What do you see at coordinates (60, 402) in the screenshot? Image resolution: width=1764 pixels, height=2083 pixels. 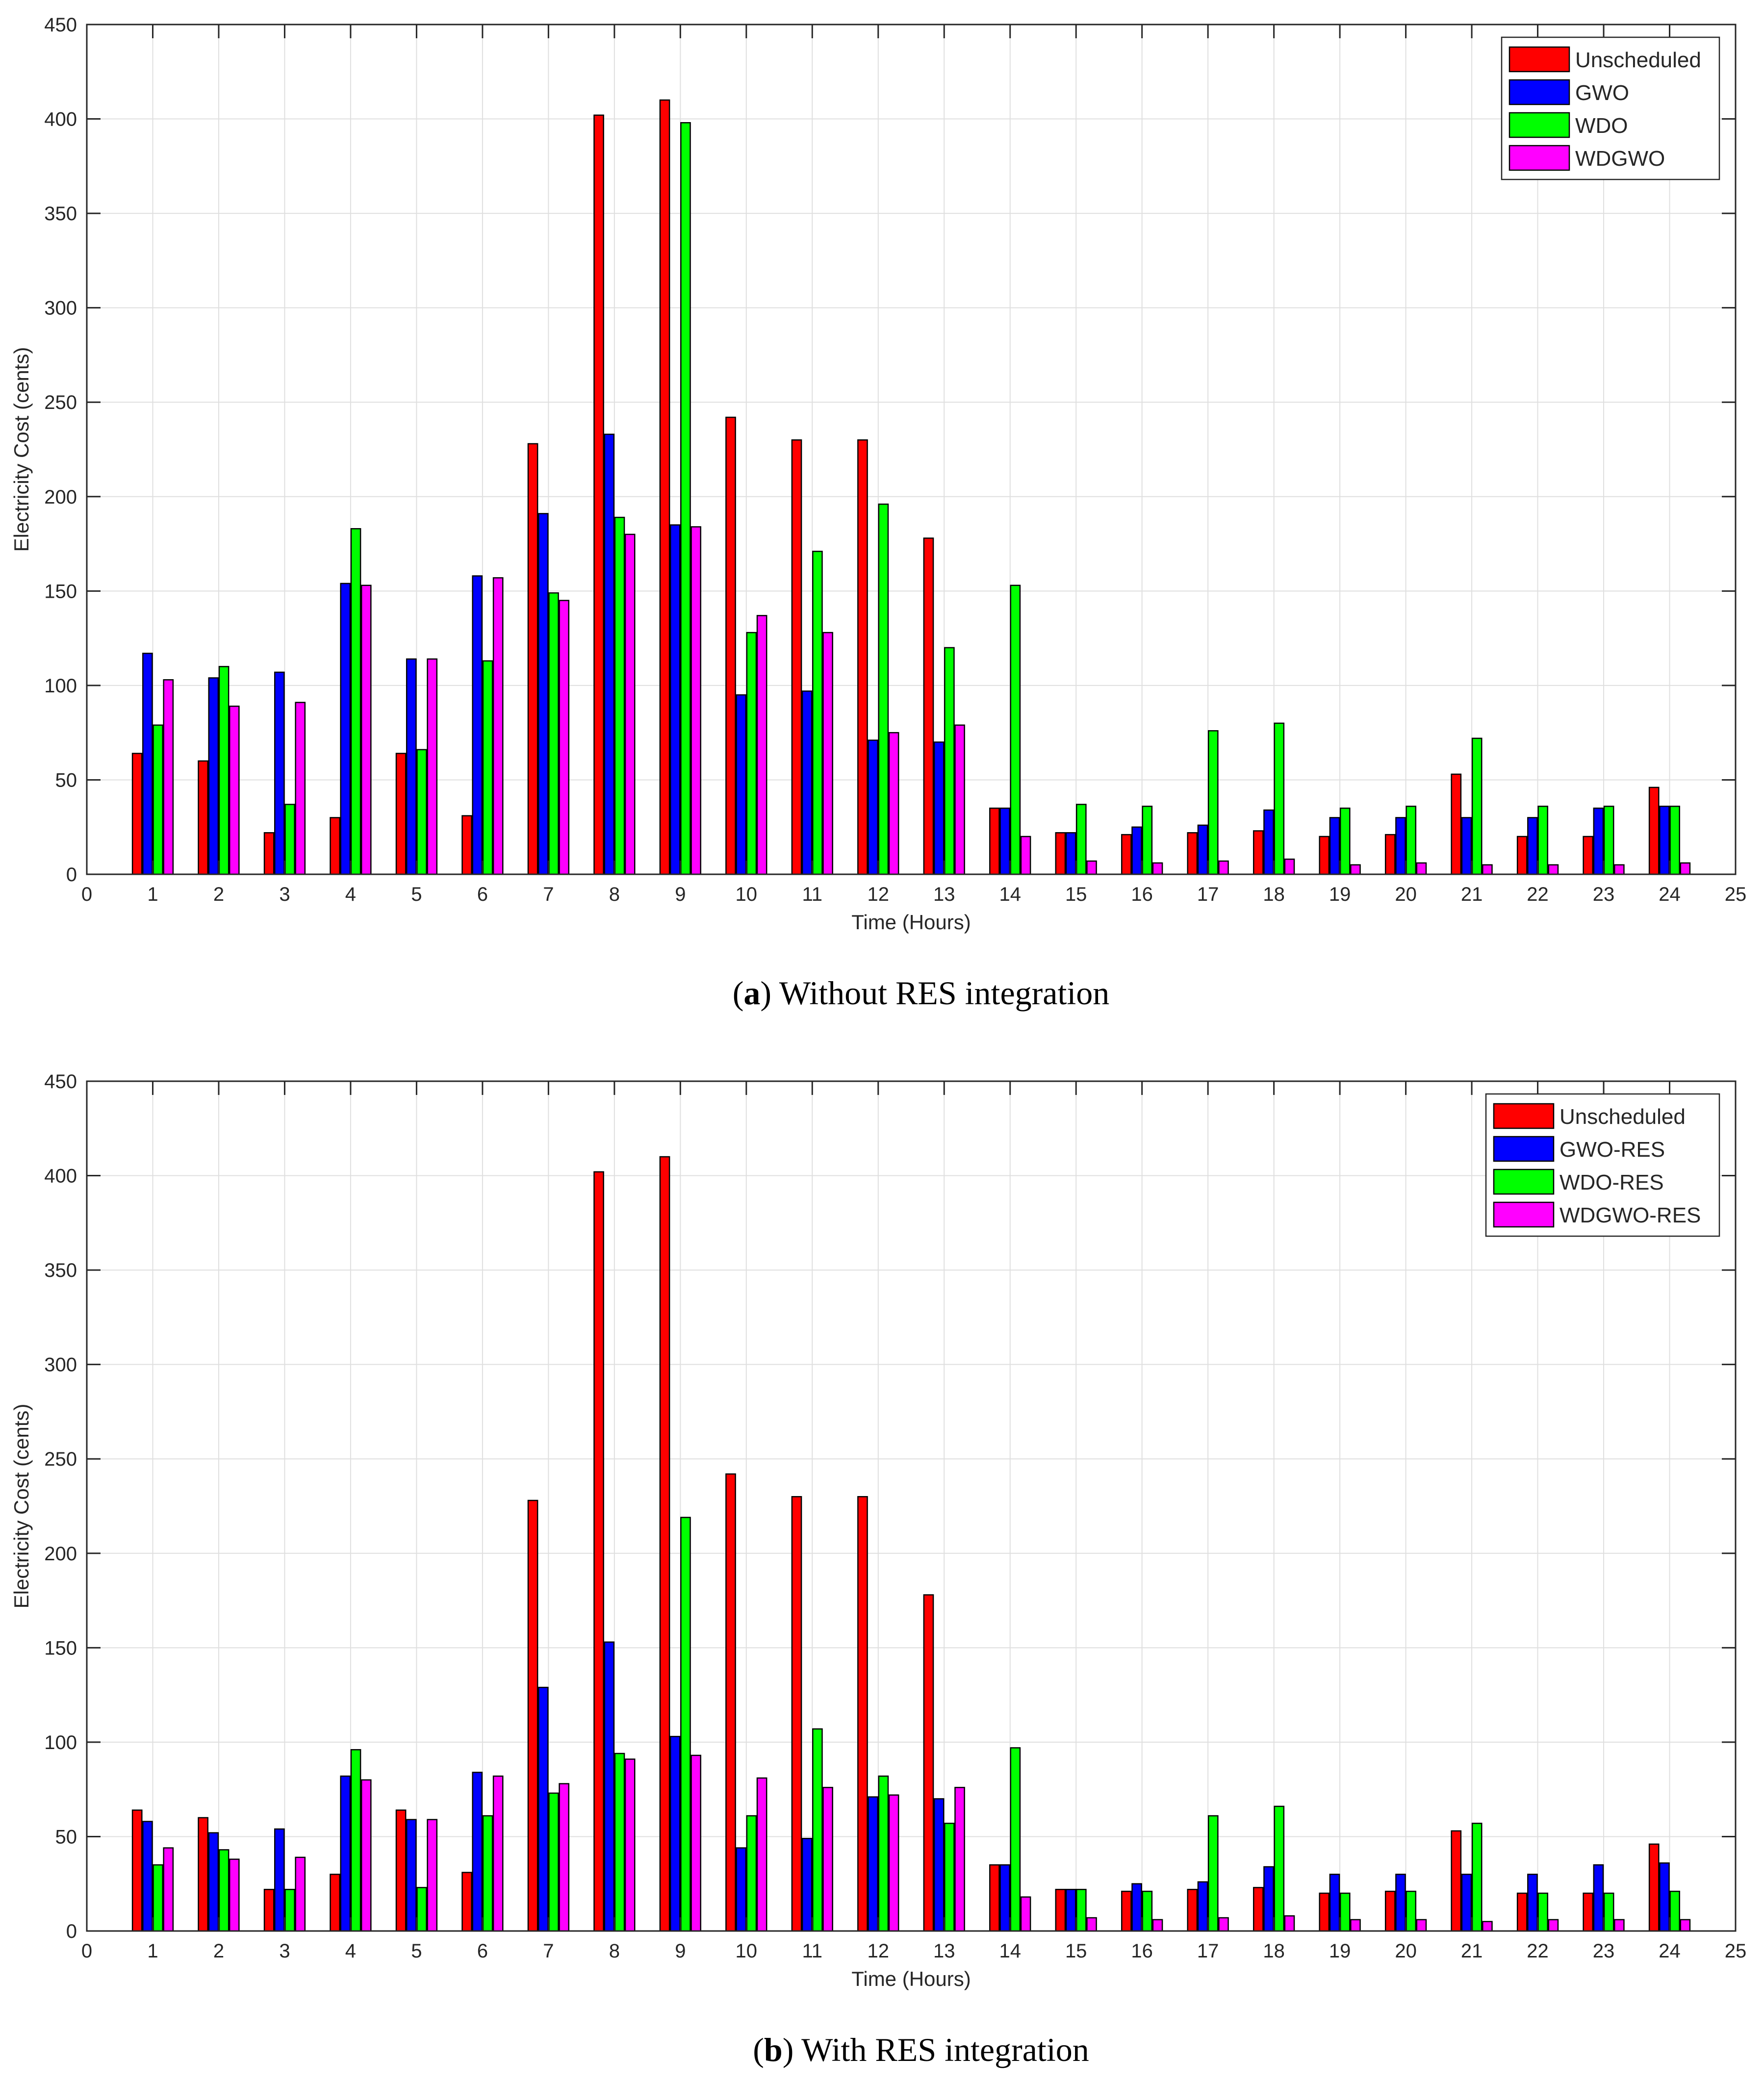 I see `y-tick-label: 250` at bounding box center [60, 402].